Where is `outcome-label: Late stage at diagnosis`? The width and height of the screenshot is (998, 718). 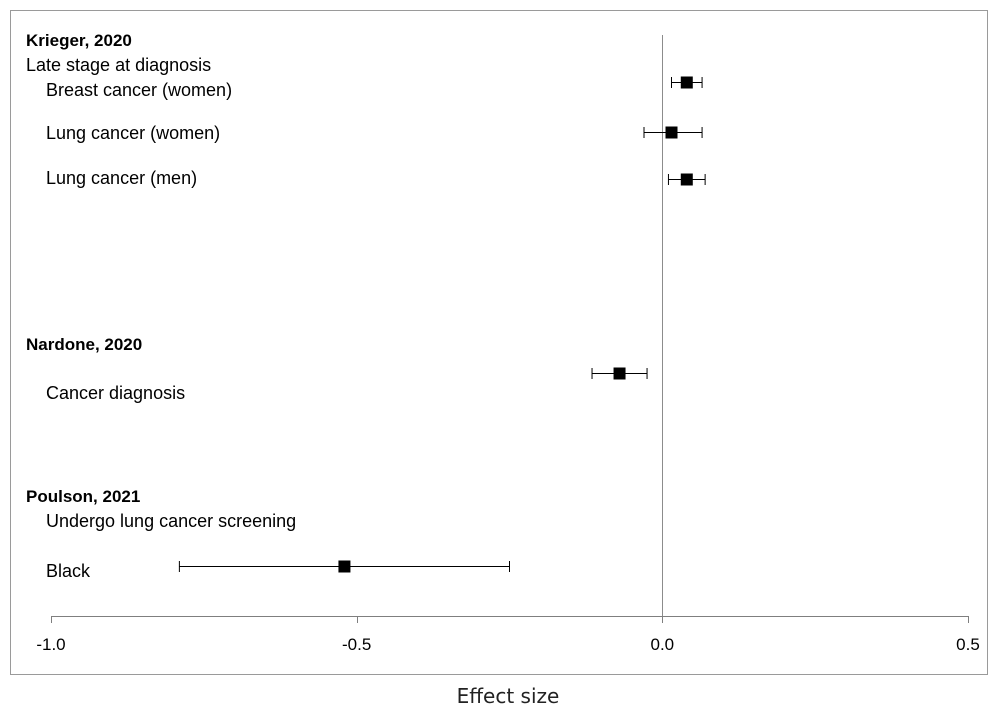 outcome-label: Late stage at diagnosis is located at coordinates (118, 65).